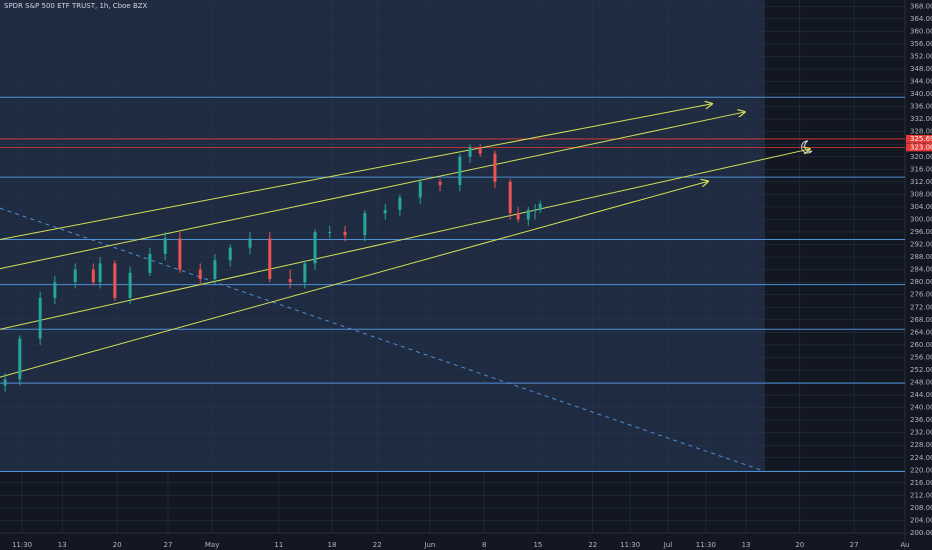  I want to click on y-tick-label: 216.00, so click(921, 483).